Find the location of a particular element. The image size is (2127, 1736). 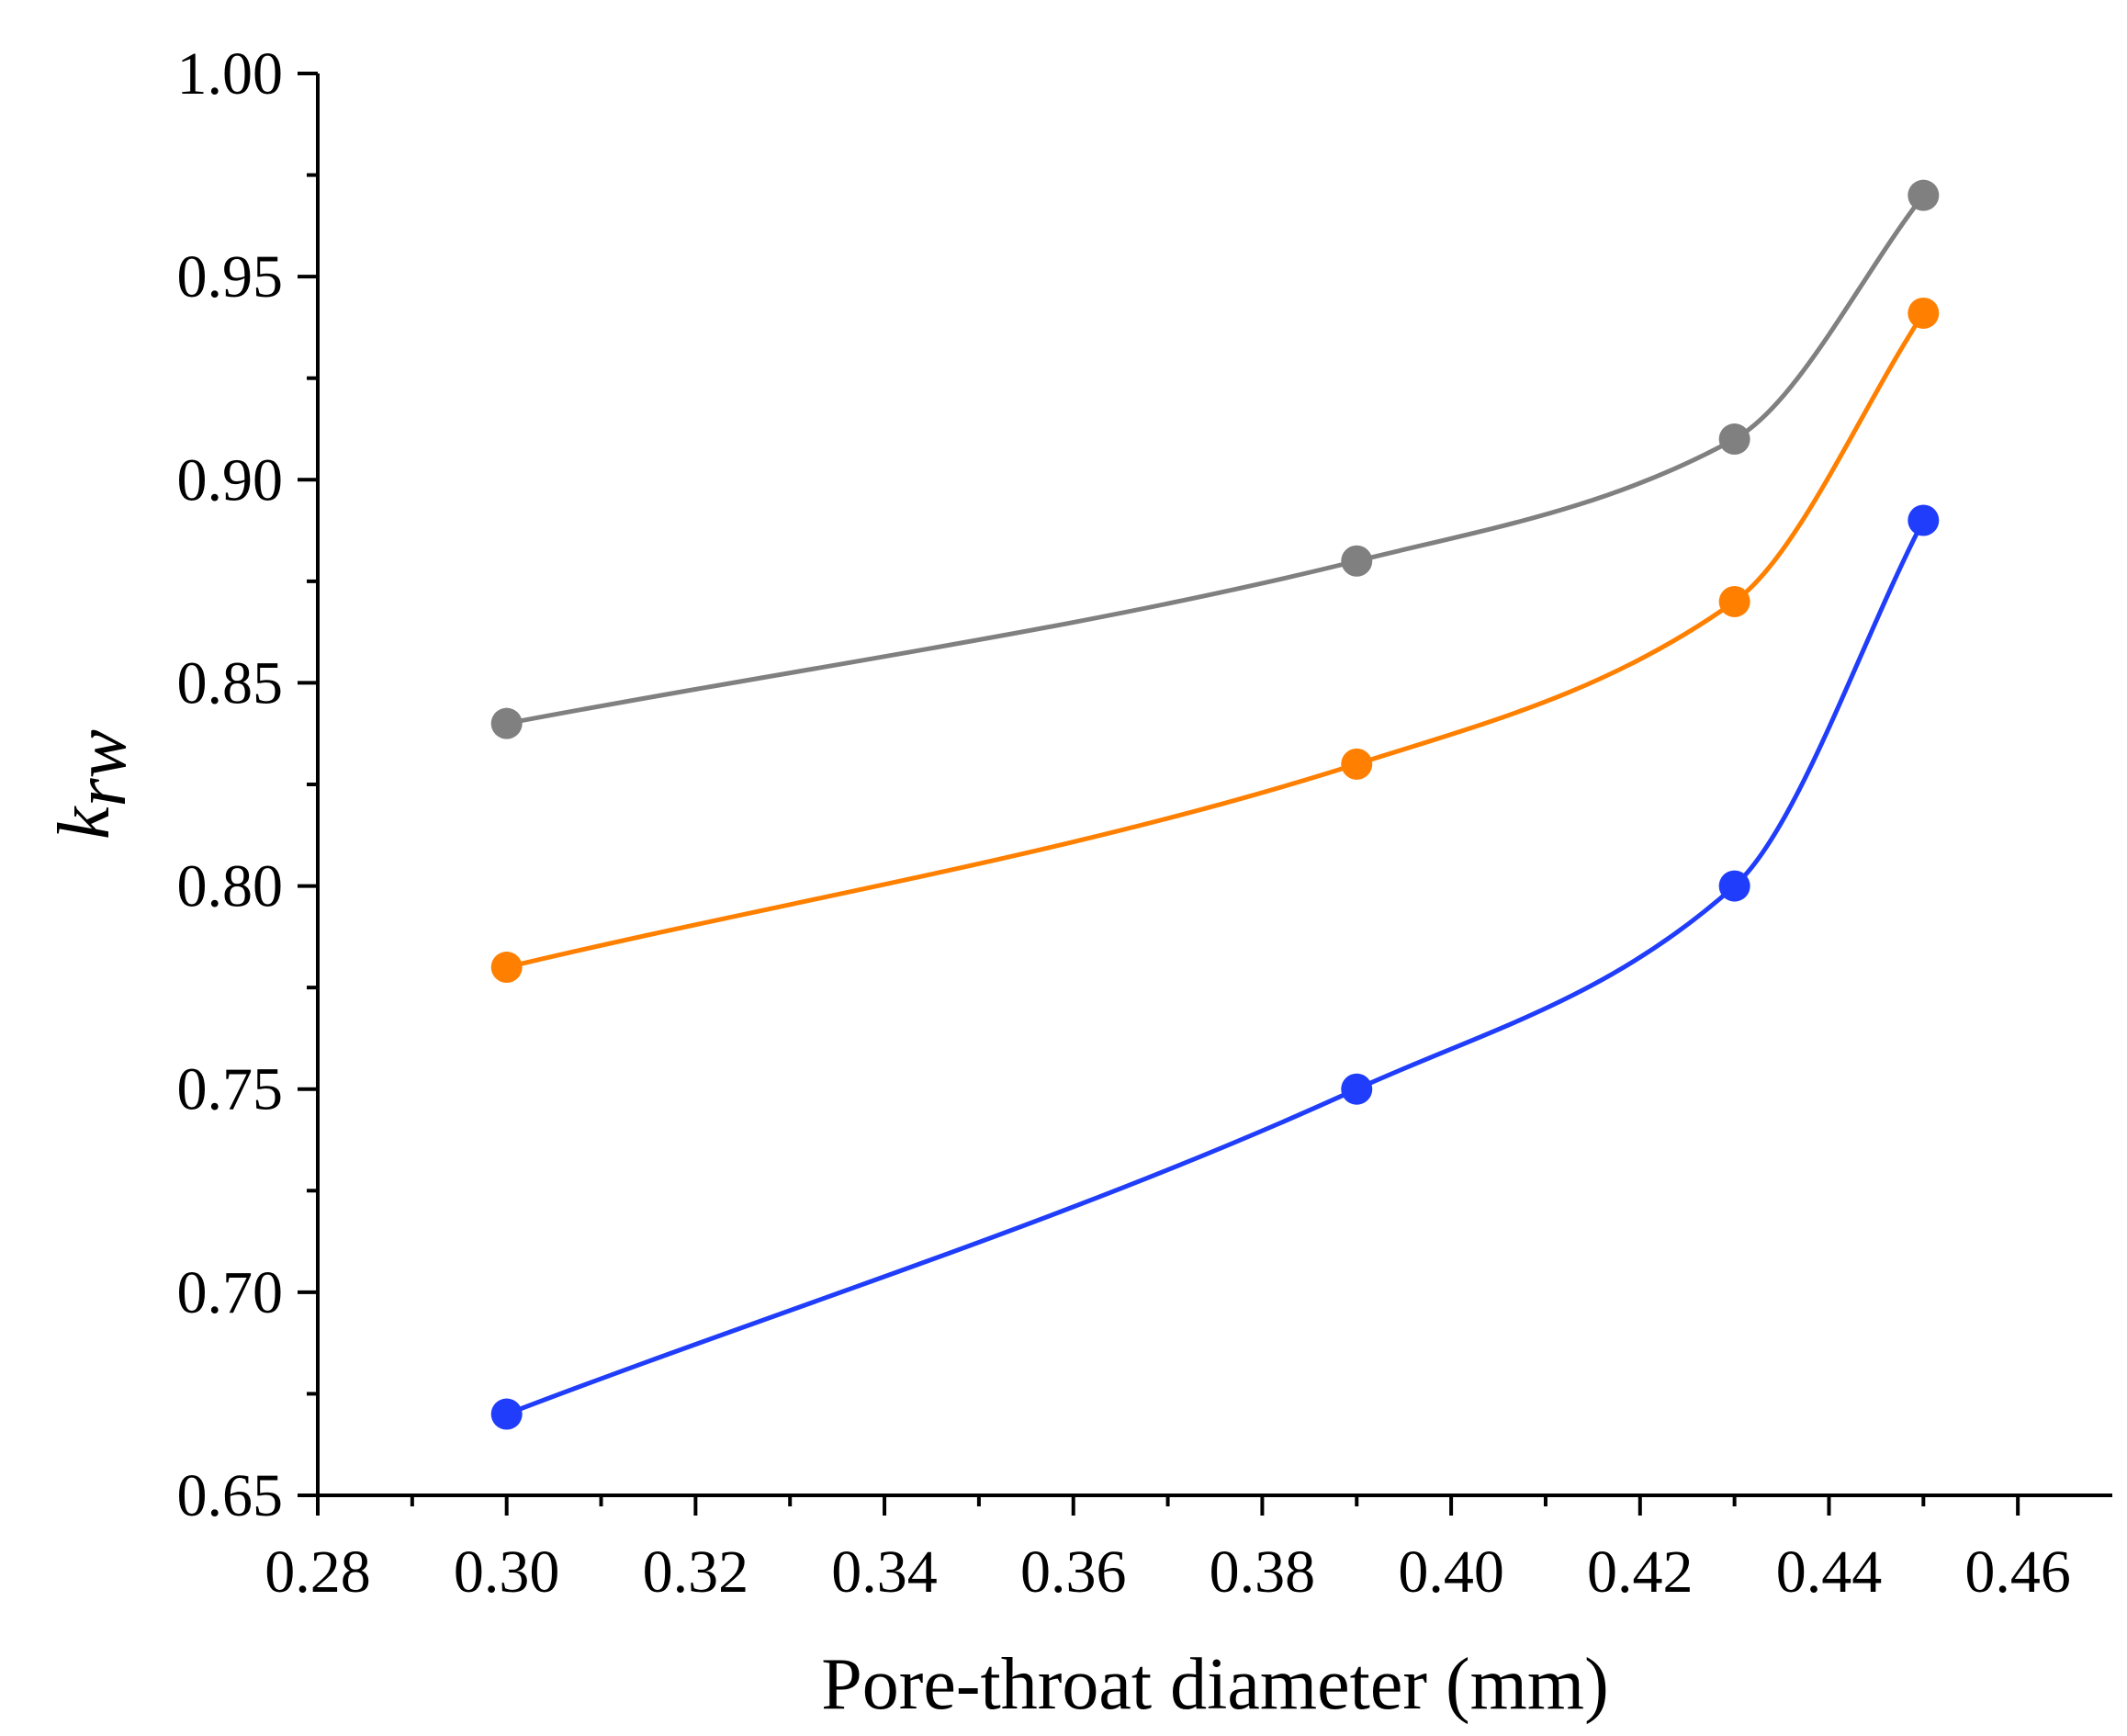

y-tick-label: 0.65 is located at coordinates (231, 1495).